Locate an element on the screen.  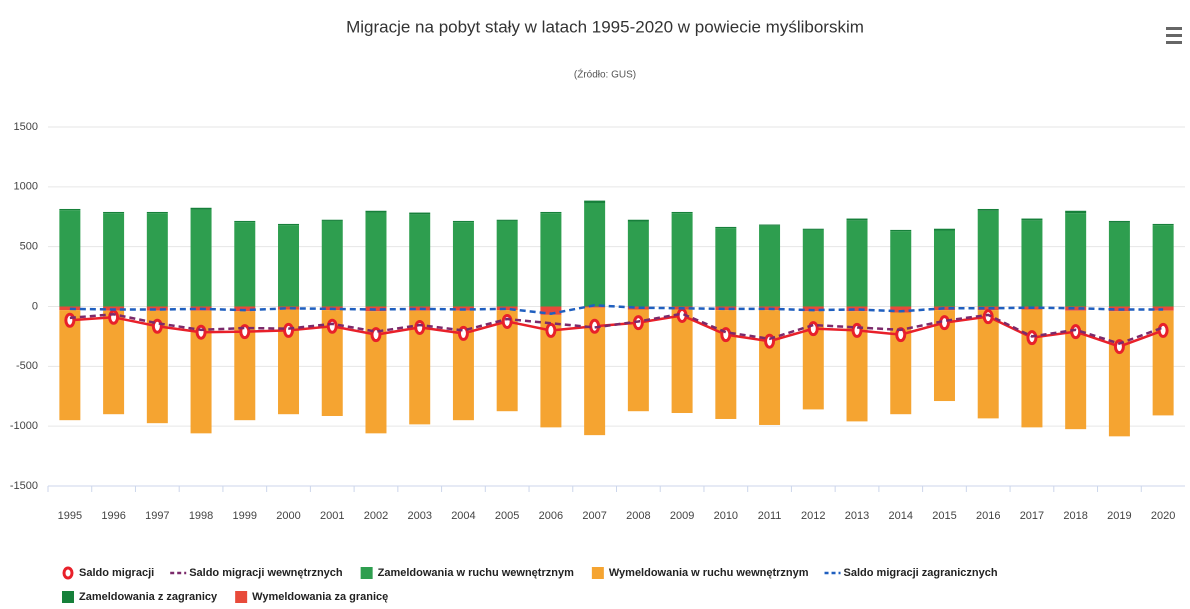
x-tick-label: 2012 is located at coordinates (813, 516).